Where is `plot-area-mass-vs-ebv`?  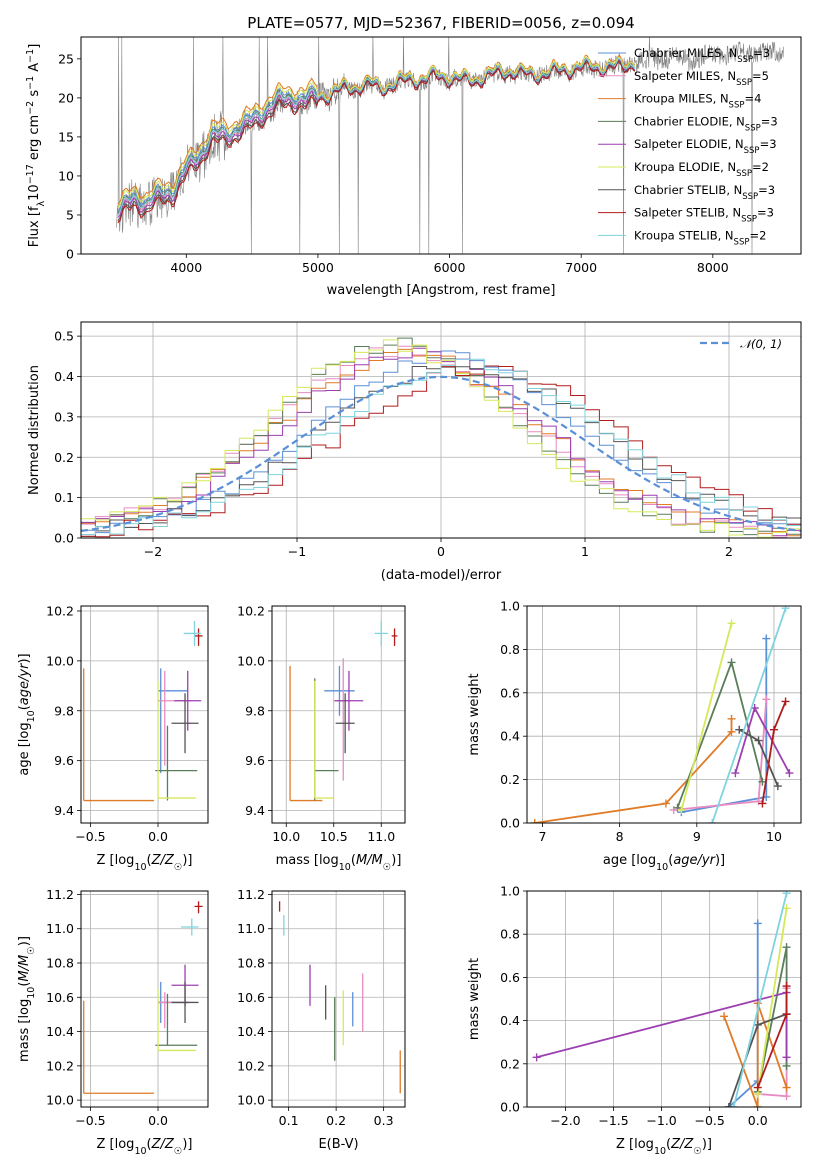 plot-area-mass-vs-ebv is located at coordinates (339, 997).